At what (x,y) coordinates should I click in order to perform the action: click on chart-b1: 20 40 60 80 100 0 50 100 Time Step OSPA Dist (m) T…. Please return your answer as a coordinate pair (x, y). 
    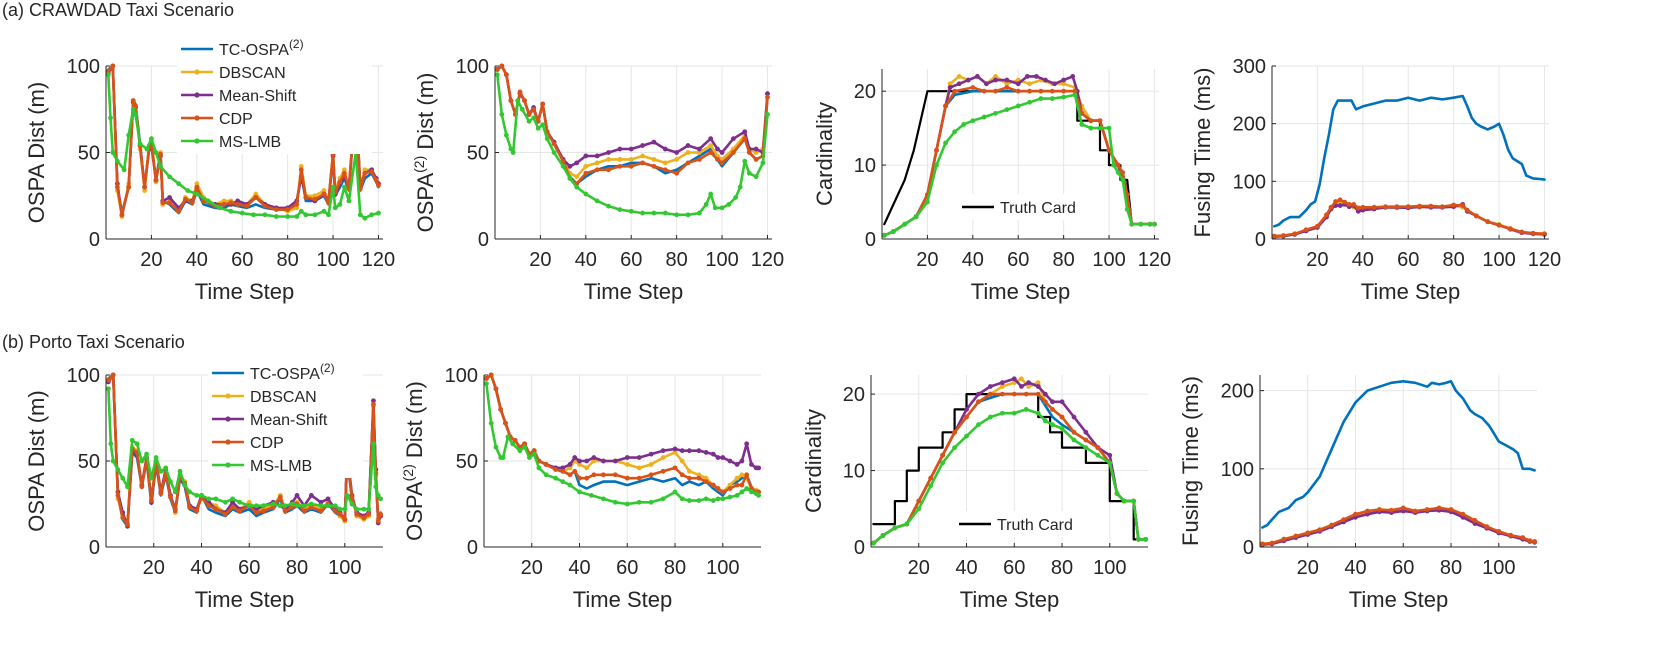
    Looking at the image, I should click on (204, 486).